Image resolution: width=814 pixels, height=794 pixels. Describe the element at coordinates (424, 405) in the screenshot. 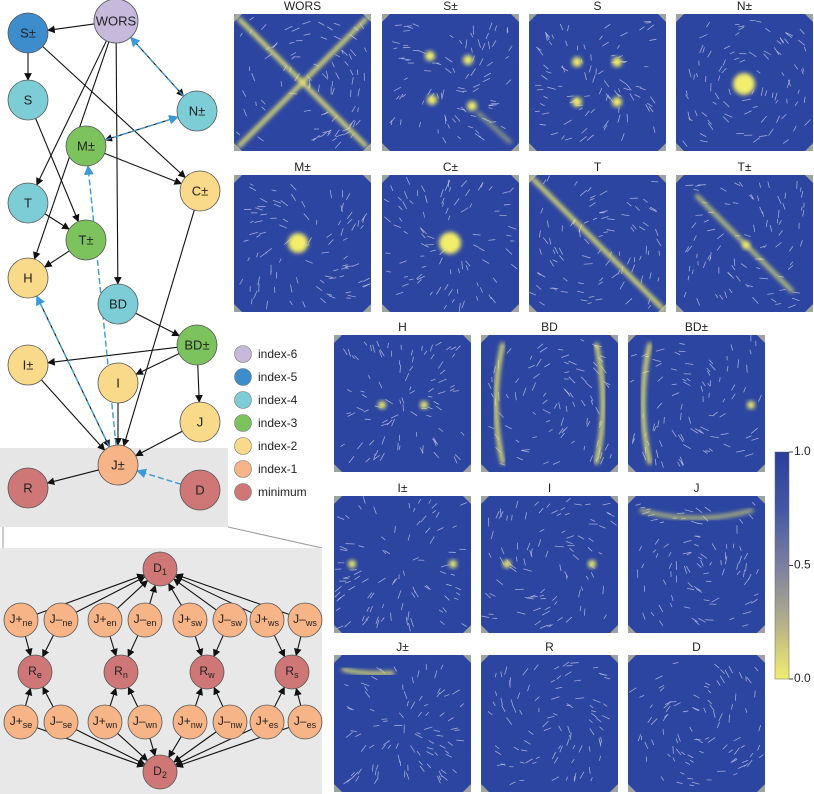

I see `defect-point` at that location.